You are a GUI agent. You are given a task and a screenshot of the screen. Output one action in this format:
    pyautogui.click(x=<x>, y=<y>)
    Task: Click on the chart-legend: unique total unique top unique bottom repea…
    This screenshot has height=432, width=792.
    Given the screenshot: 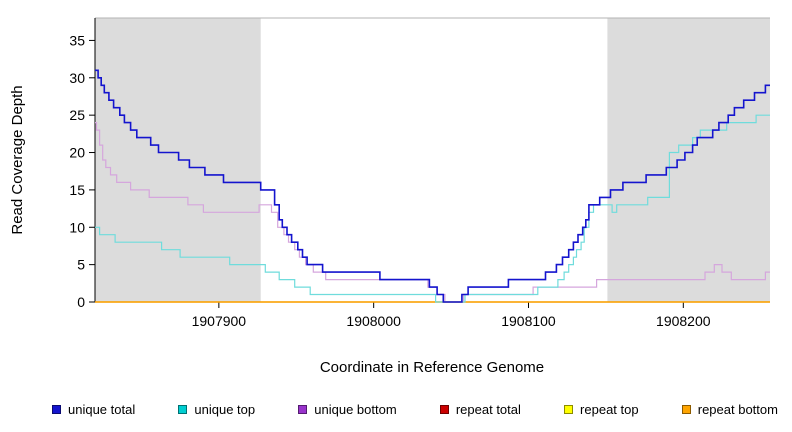 What is the action you would take?
    pyautogui.click(x=396, y=409)
    